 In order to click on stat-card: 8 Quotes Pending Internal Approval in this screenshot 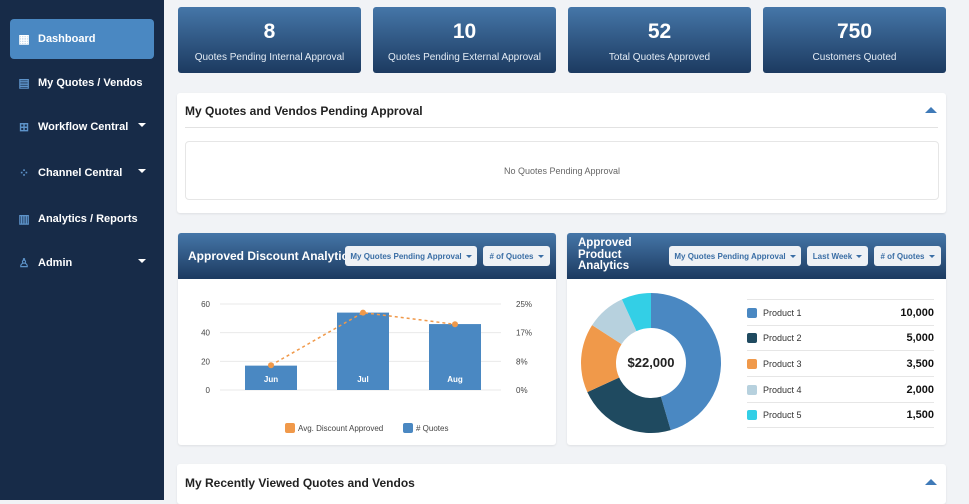, I will do `click(269, 40)`.